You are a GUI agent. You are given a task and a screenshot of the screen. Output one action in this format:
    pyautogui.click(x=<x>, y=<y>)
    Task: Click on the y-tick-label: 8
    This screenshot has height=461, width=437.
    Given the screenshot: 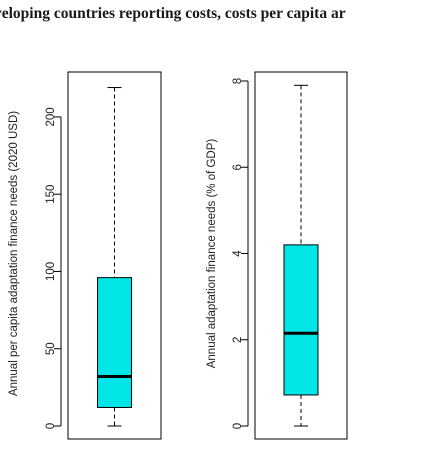 What is the action you would take?
    pyautogui.click(x=238, y=81)
    